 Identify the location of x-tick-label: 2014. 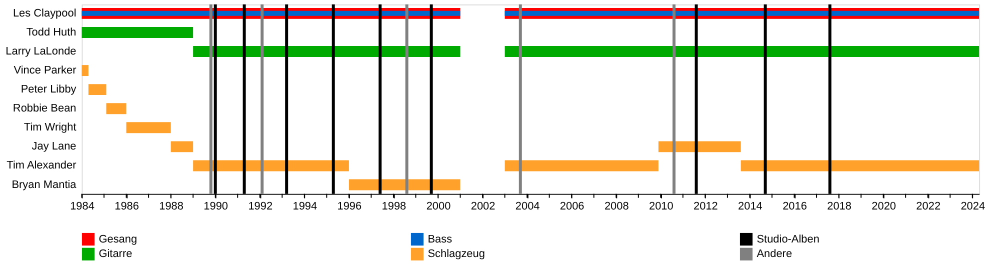
(750, 206).